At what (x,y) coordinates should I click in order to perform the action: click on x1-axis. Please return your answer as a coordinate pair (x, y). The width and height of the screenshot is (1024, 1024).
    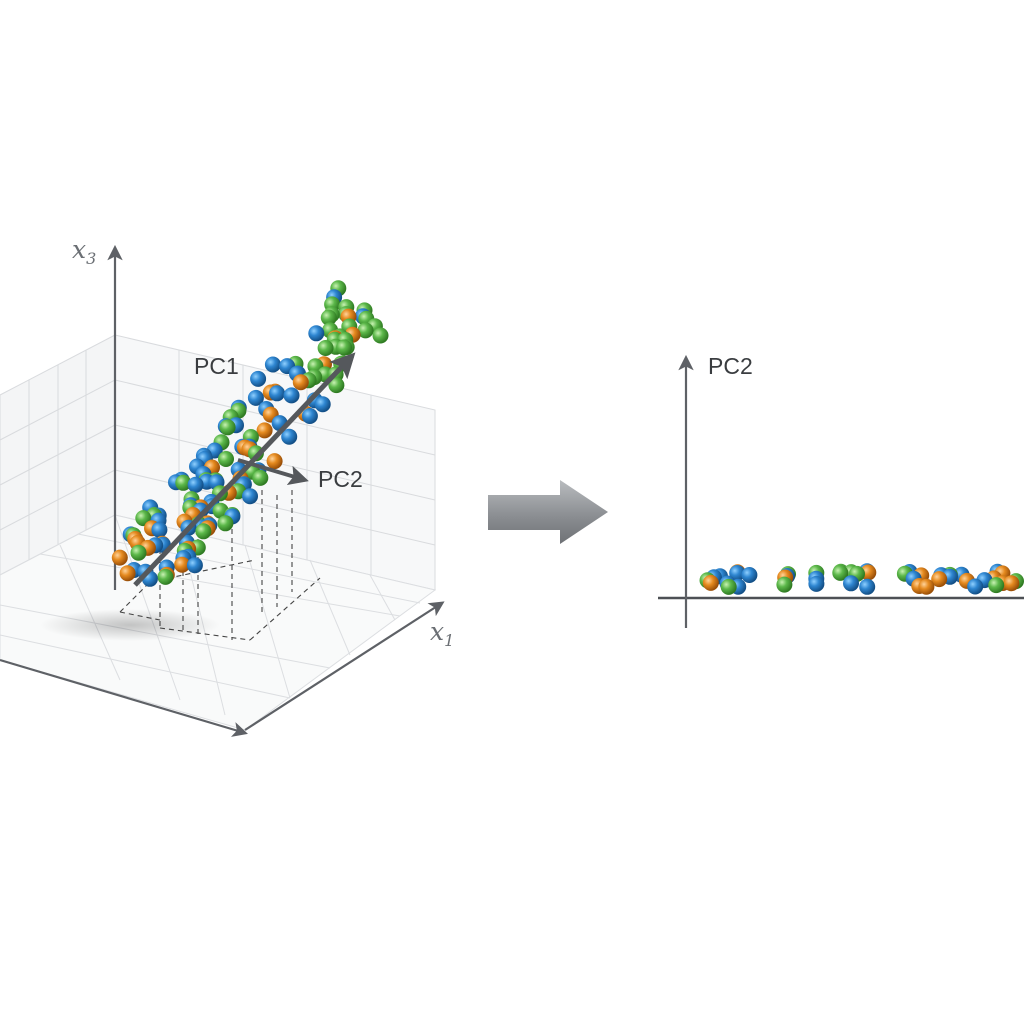
    Looking at the image, I should click on (344, 666).